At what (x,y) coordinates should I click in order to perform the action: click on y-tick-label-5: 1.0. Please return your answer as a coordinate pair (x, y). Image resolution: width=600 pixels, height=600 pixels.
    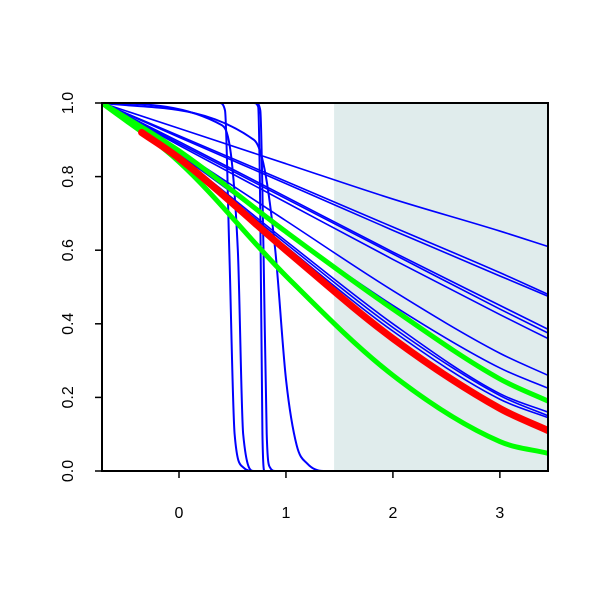
    Looking at the image, I should click on (68, 103).